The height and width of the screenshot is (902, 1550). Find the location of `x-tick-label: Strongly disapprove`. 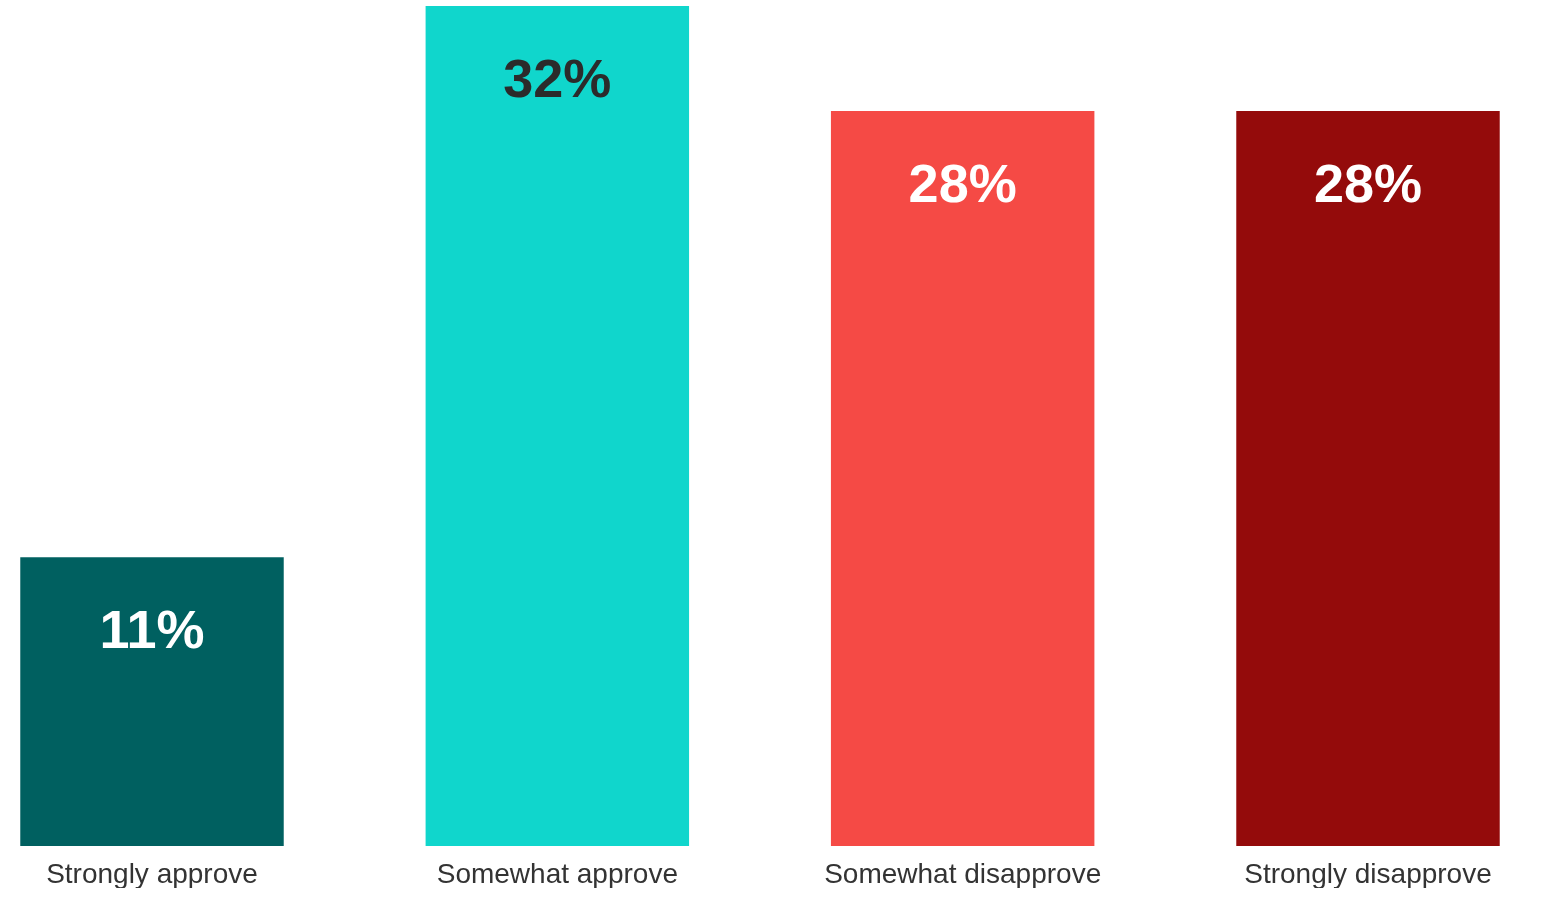

x-tick-label: Strongly disapprove is located at coordinates (1368, 873).